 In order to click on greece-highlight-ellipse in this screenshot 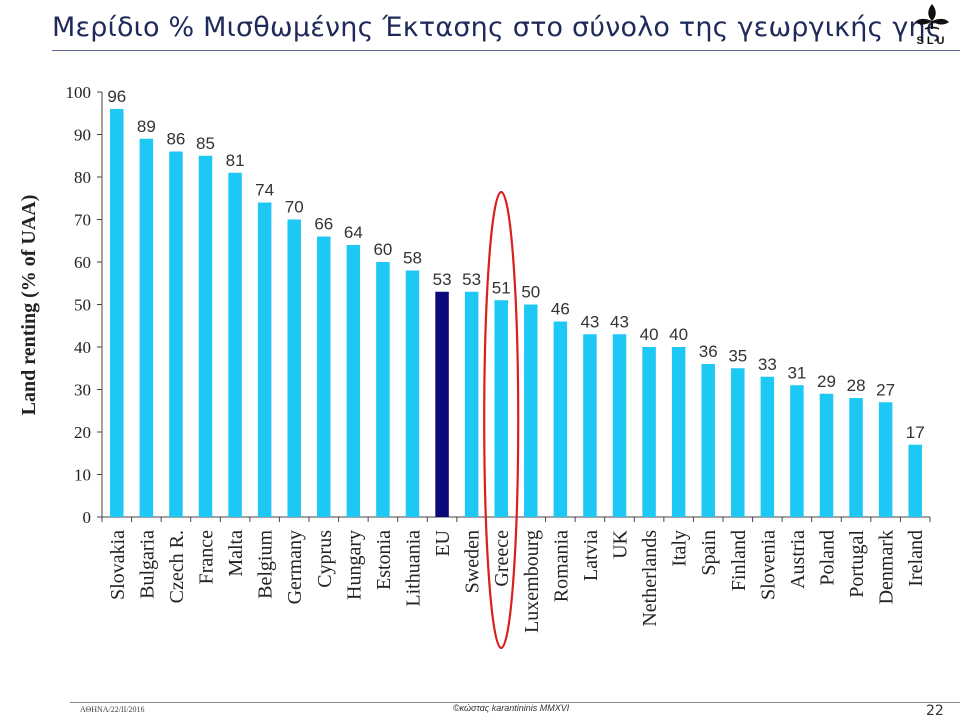, I will do `click(501, 420)`.